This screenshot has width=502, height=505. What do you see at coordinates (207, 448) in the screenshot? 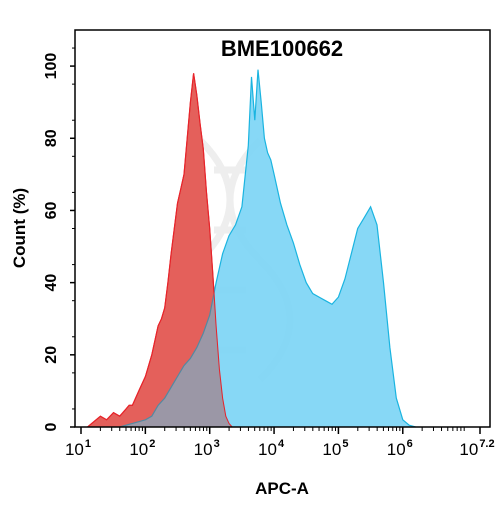
I see `x-tick-label: 10³` at bounding box center [207, 448].